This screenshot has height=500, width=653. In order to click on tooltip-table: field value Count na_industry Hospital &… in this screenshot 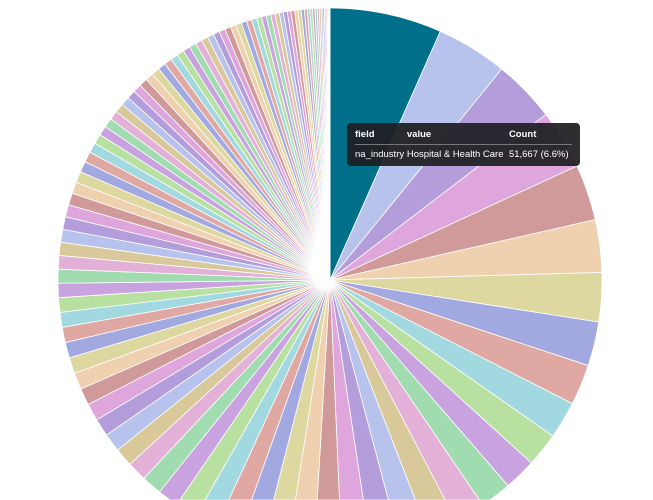, I will do `click(463, 144)`.